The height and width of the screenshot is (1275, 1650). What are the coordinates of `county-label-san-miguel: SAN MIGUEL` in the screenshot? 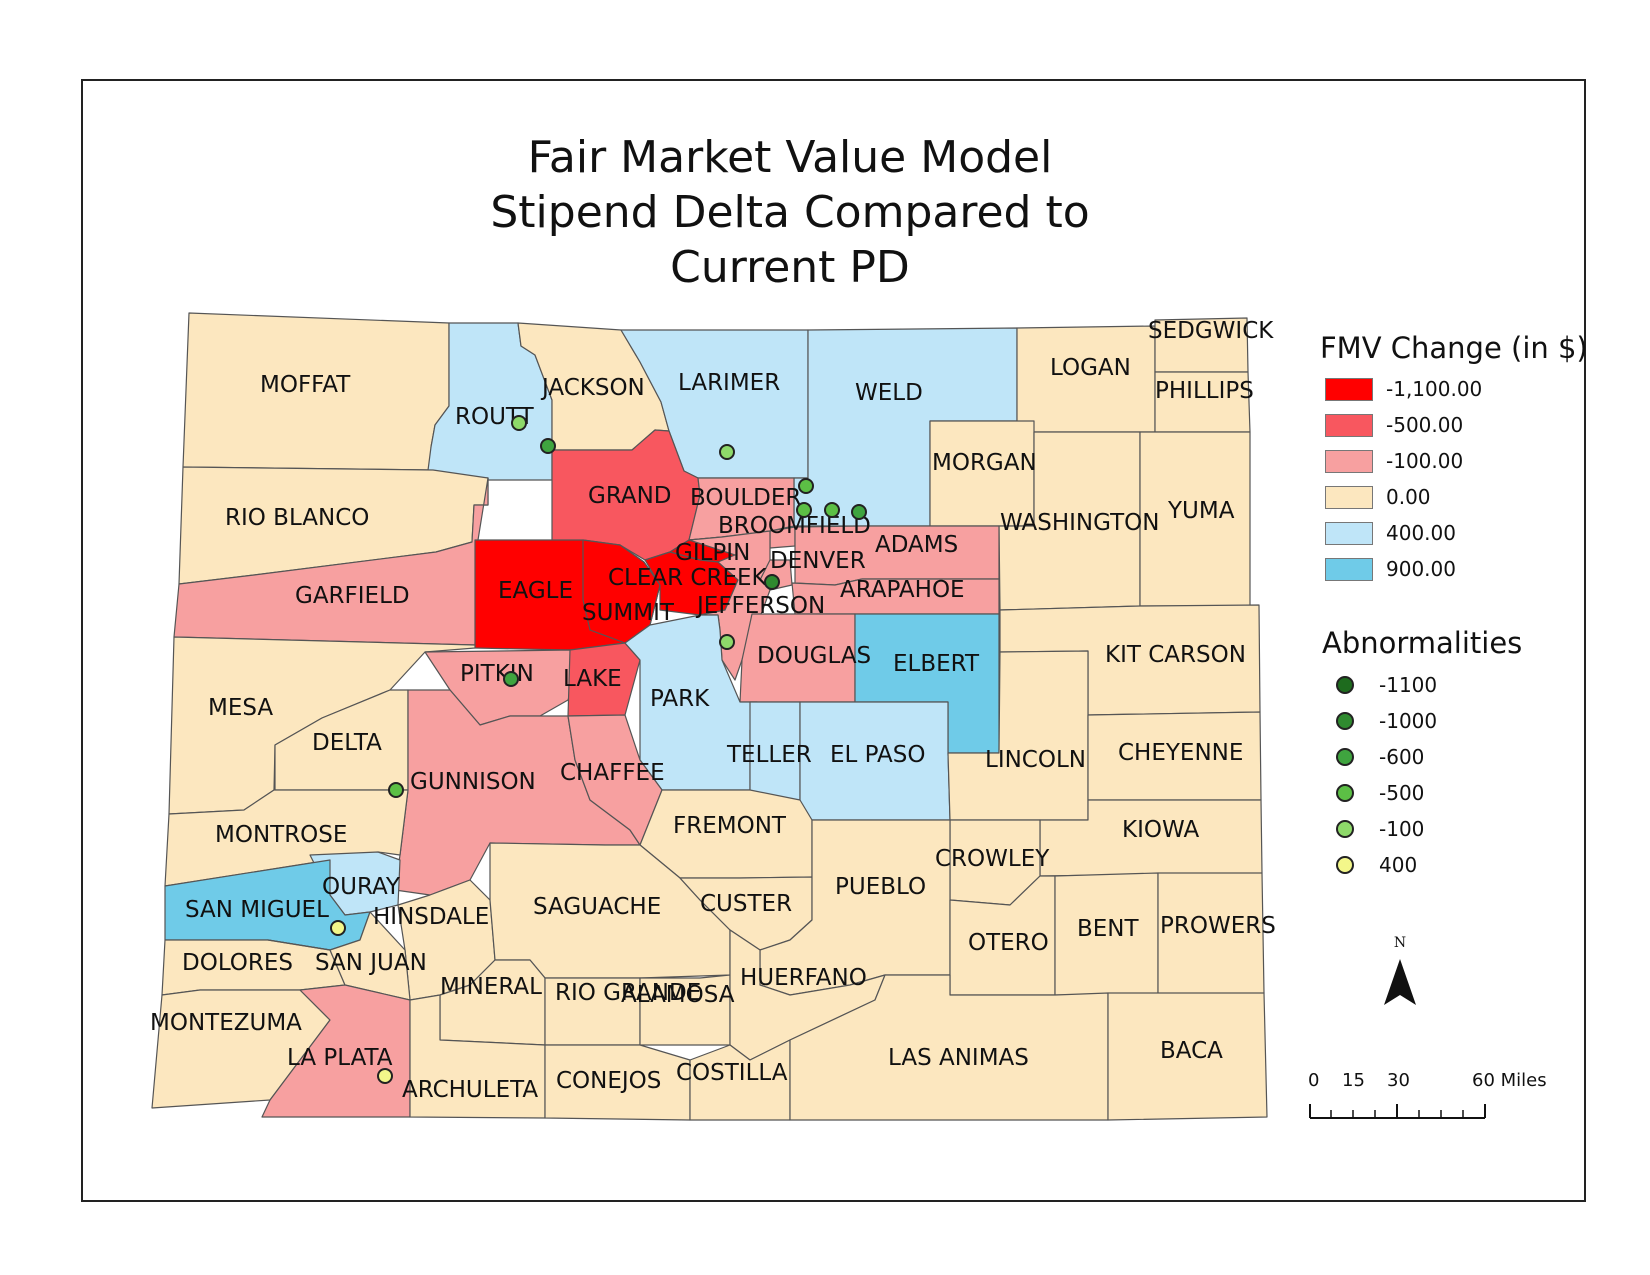 It's located at (257, 910).